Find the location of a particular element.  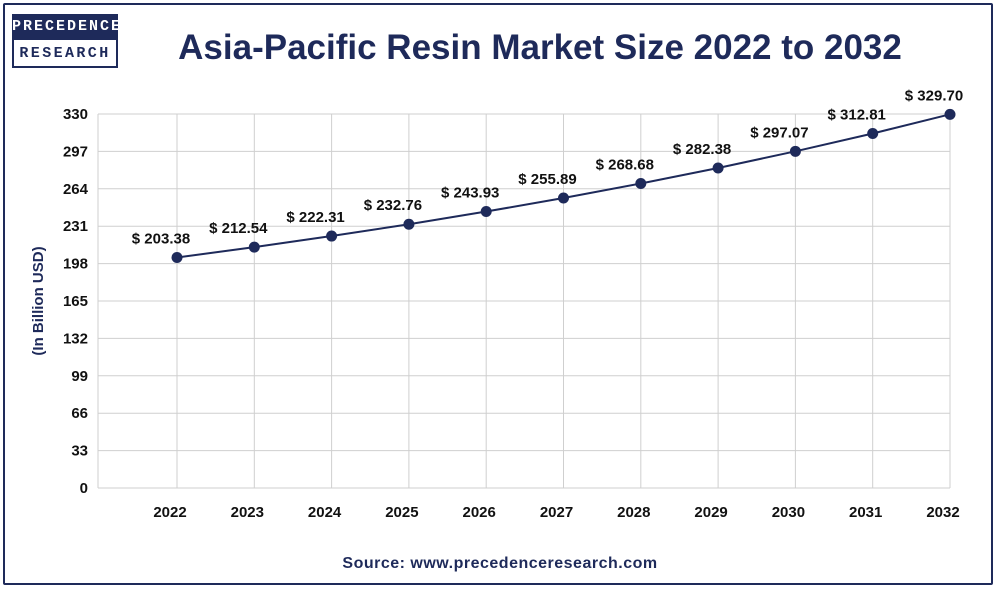

brand-logo: PRECEDENCE RESEARCH is located at coordinates (66, 43).